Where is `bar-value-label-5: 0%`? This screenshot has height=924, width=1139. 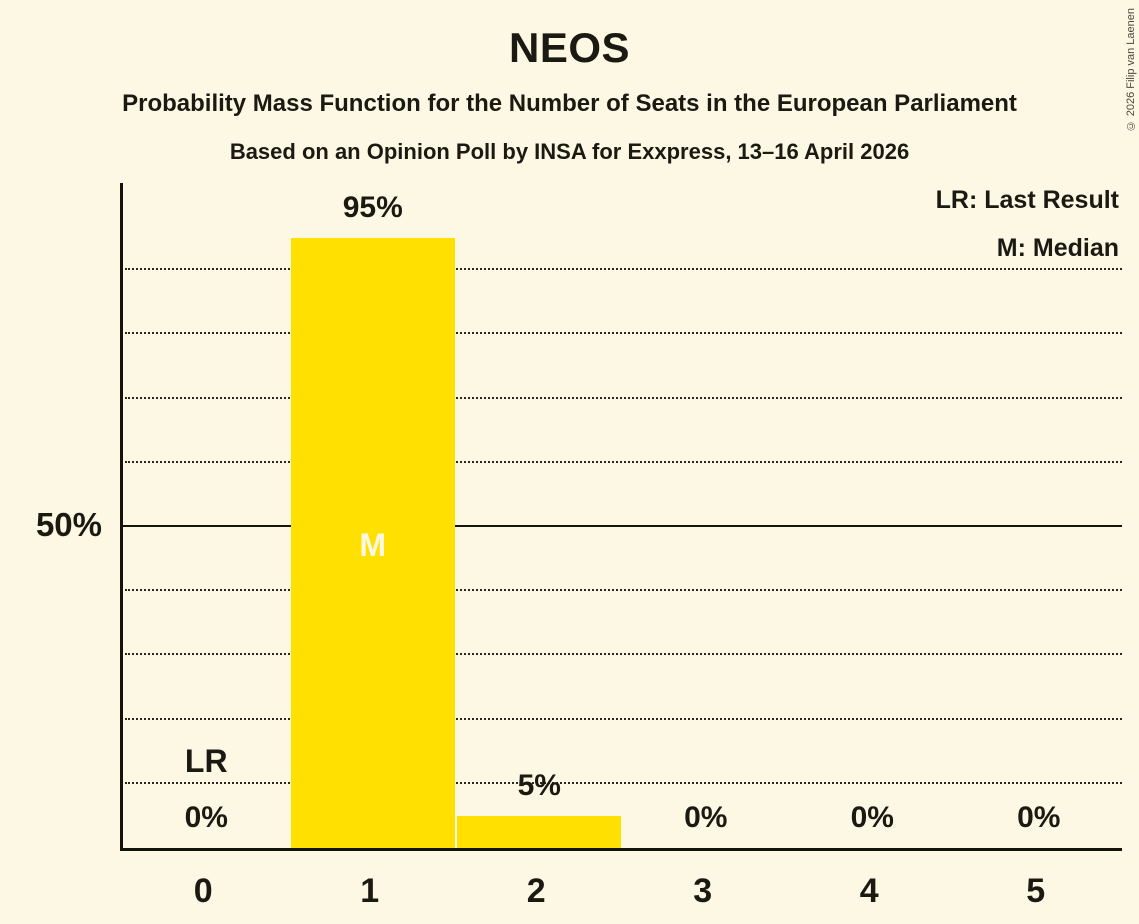
bar-value-label-5: 0% is located at coordinates (1039, 817).